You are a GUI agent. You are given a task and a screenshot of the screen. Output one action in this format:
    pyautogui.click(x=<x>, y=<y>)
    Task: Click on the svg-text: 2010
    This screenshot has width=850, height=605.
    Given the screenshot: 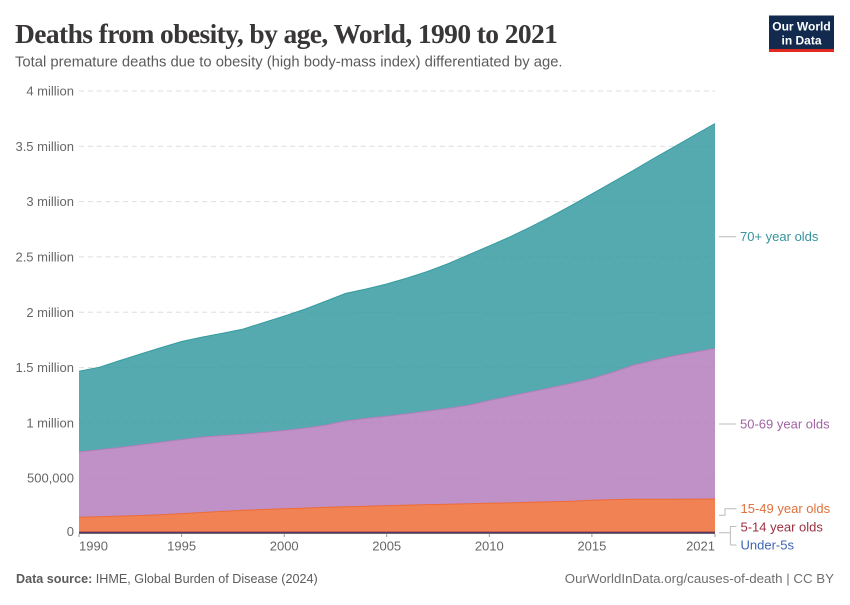 What is the action you would take?
    pyautogui.click(x=489, y=546)
    